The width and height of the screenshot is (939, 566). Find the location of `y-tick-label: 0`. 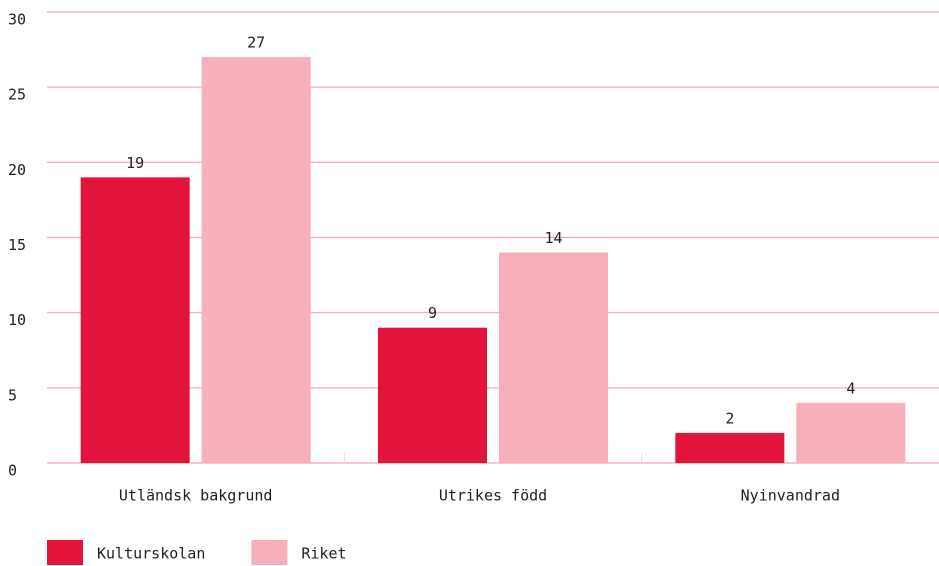

y-tick-label: 0 is located at coordinates (12, 471).